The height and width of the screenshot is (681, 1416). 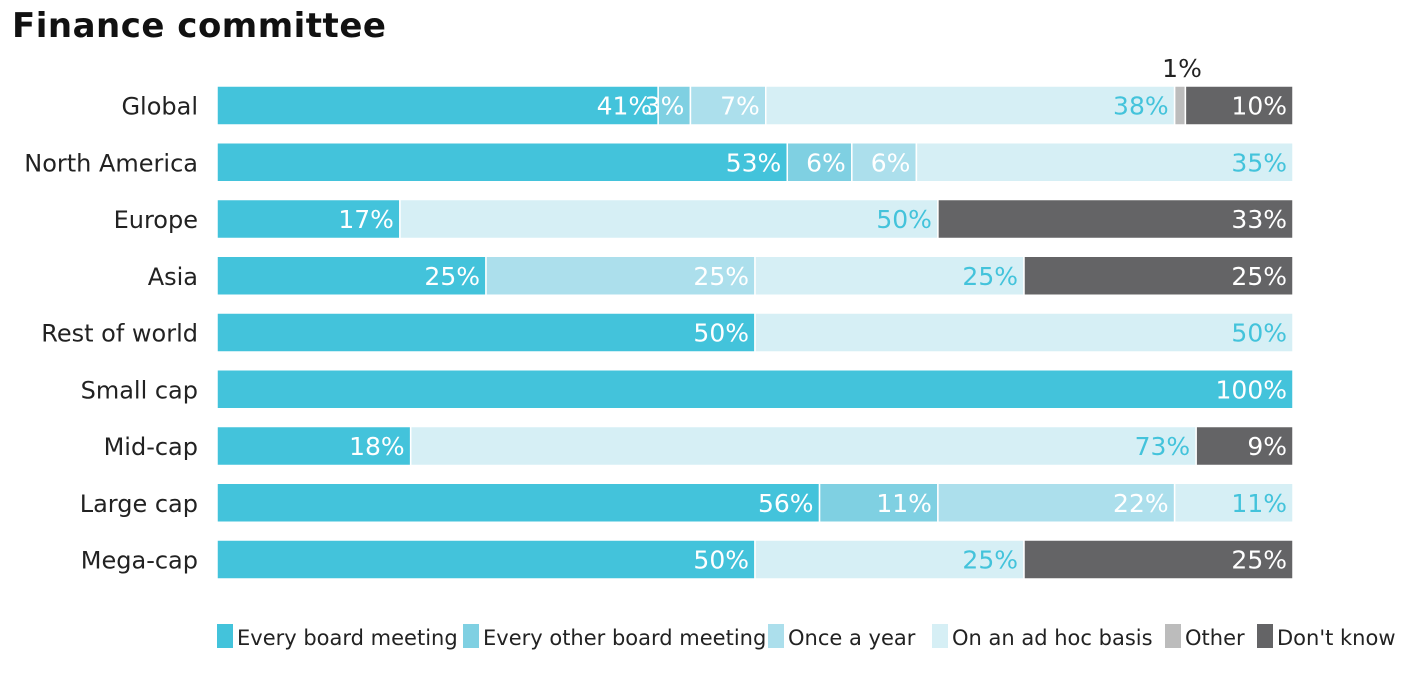 What do you see at coordinates (1215, 638) in the screenshot?
I see `legend-label: Other` at bounding box center [1215, 638].